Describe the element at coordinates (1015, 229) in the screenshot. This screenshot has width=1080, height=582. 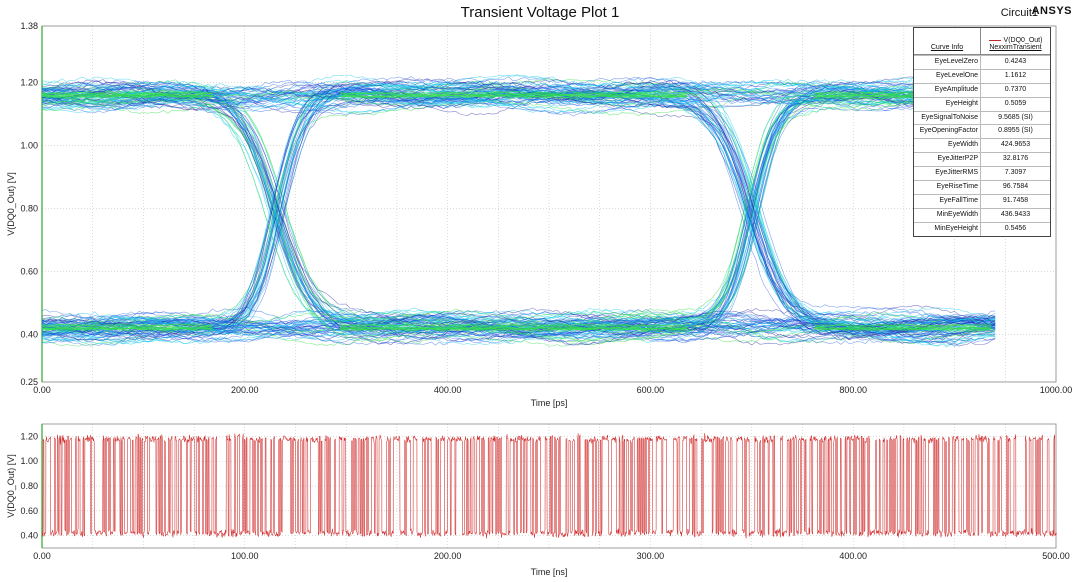
I see `metric-value: 0.5456` at that location.